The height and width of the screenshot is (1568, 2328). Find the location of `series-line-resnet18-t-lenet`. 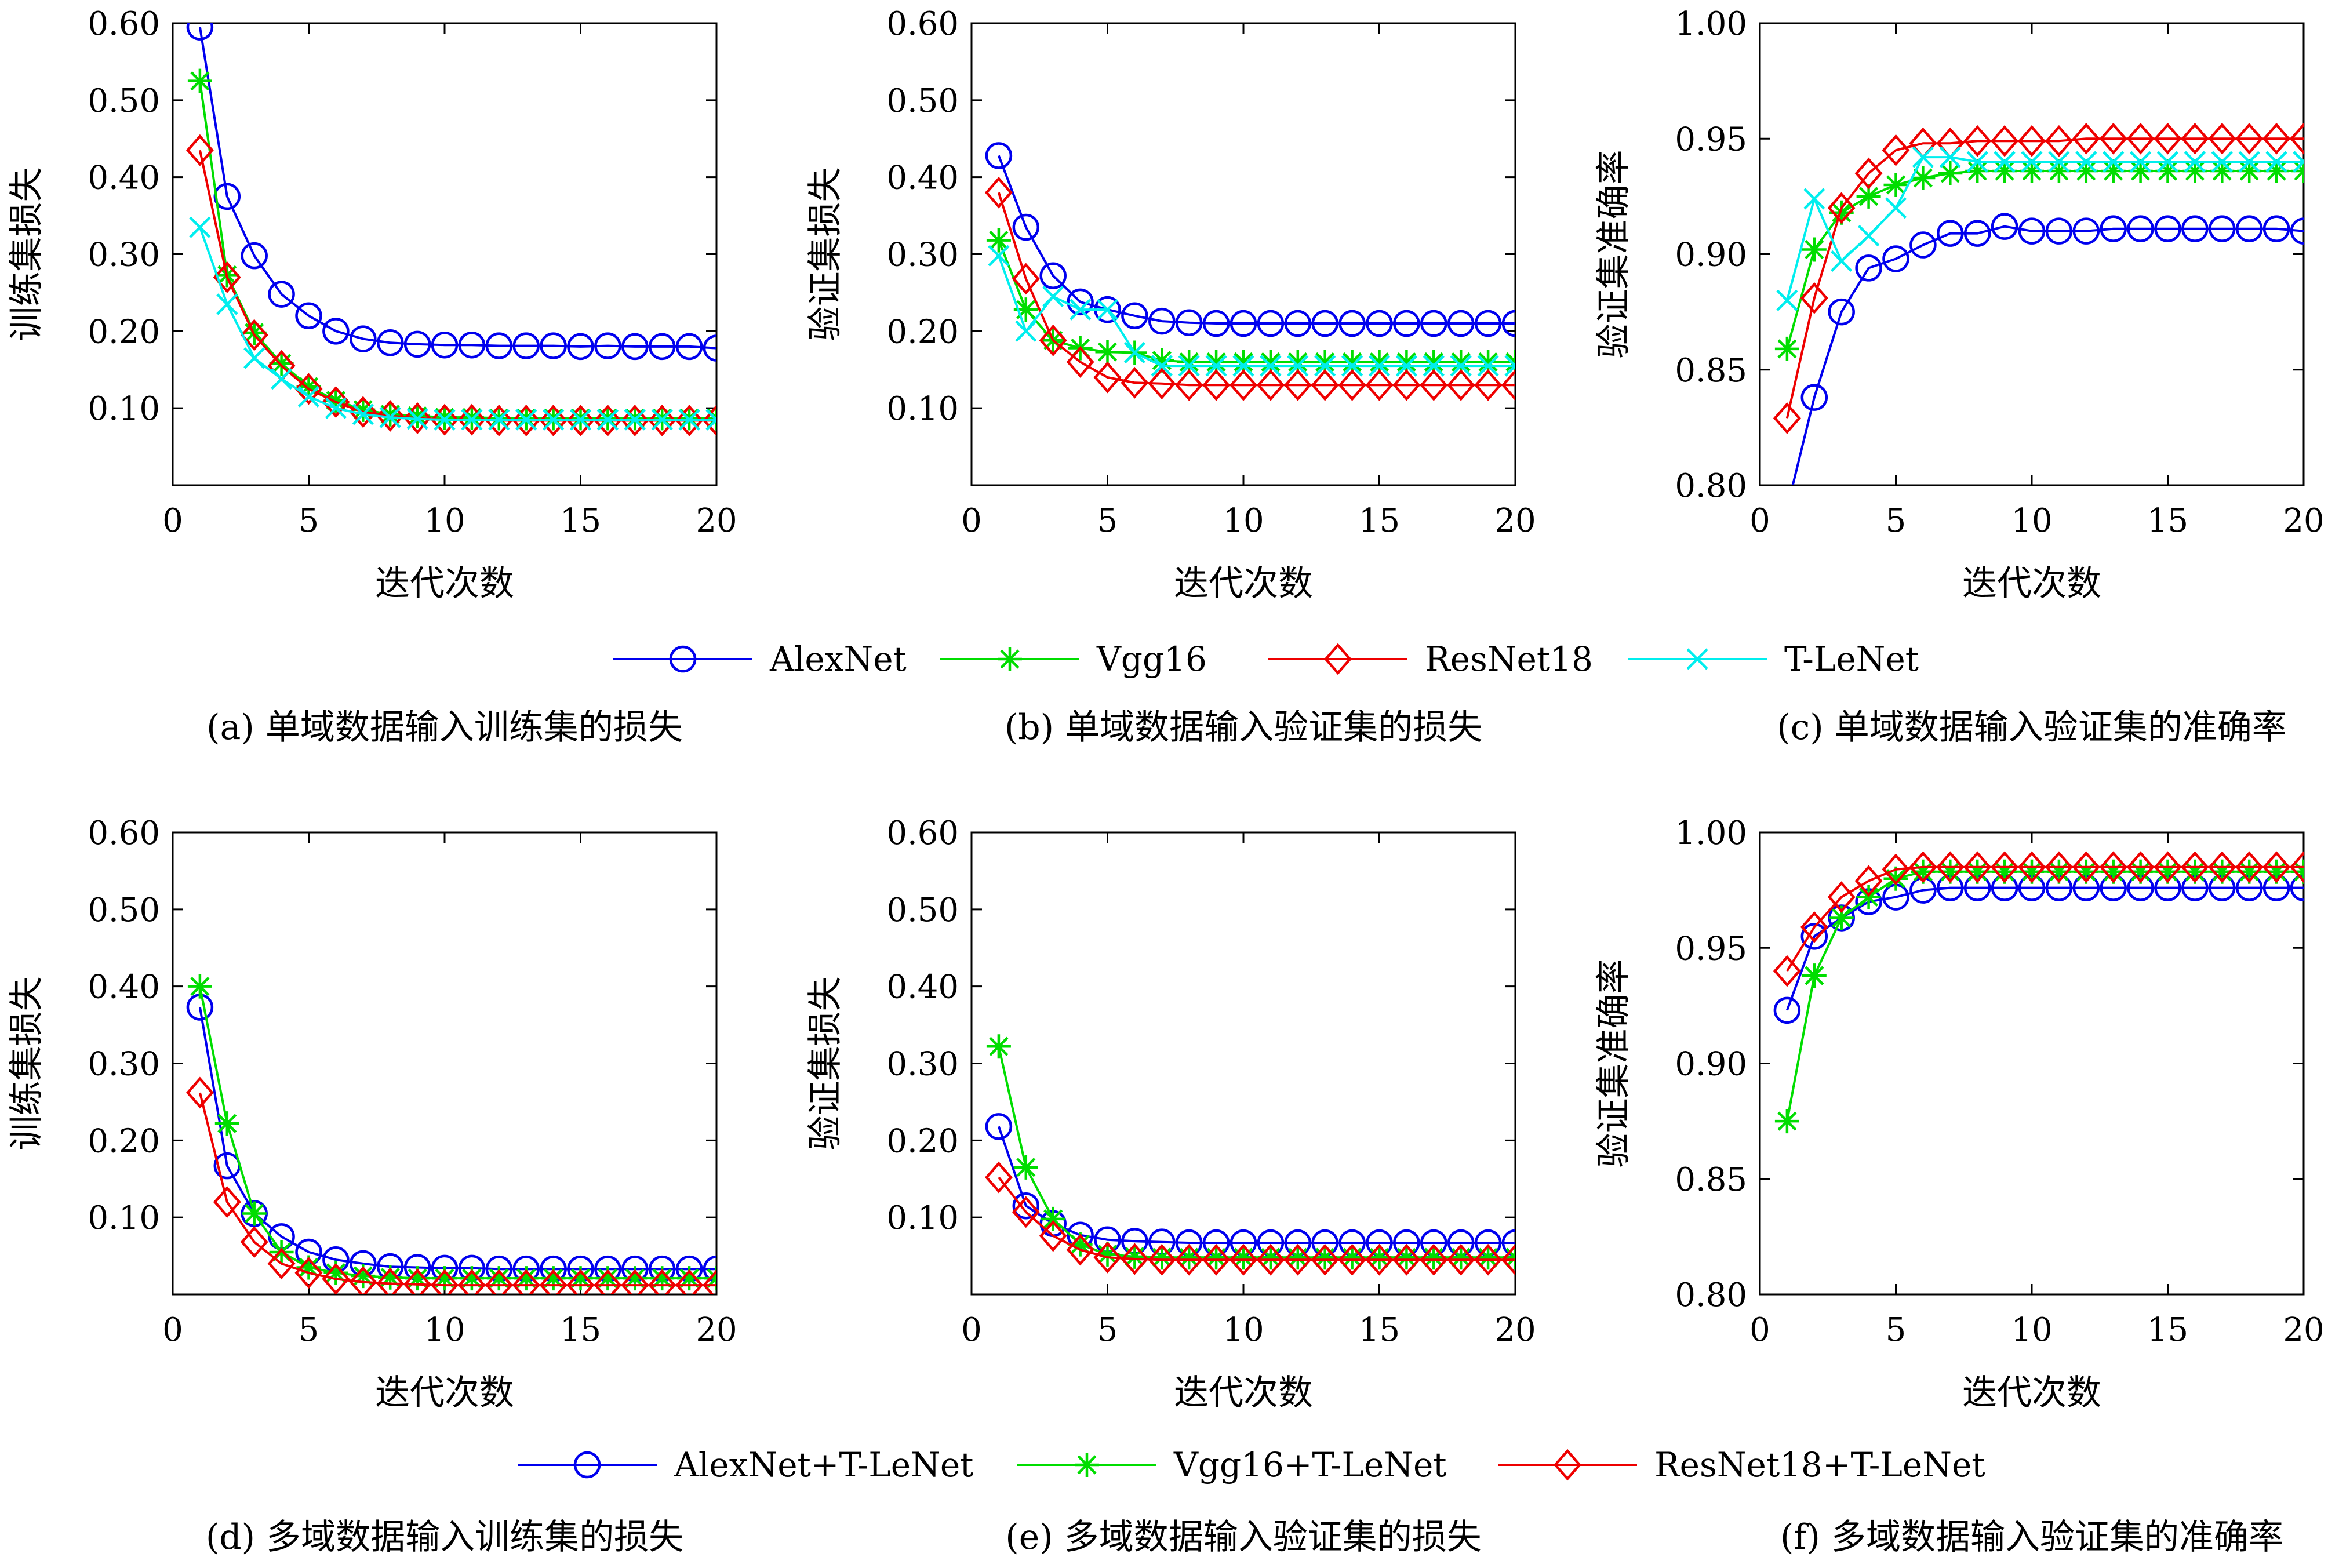

series-line-resnet18-t-lenet is located at coordinates (1257, 1219).